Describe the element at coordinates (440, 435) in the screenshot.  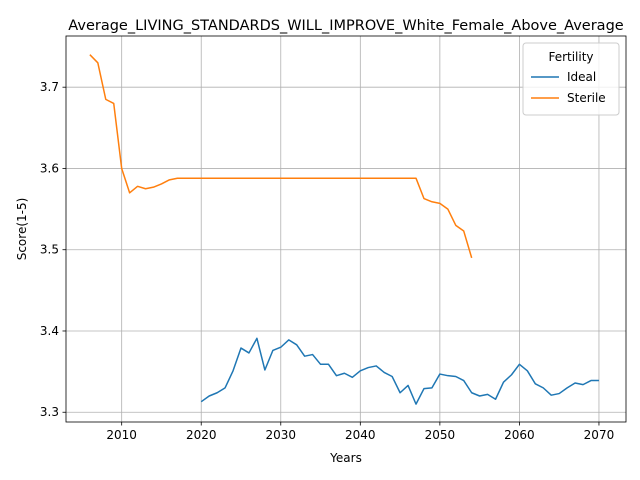
I see `x-tick-label: 2050` at that location.